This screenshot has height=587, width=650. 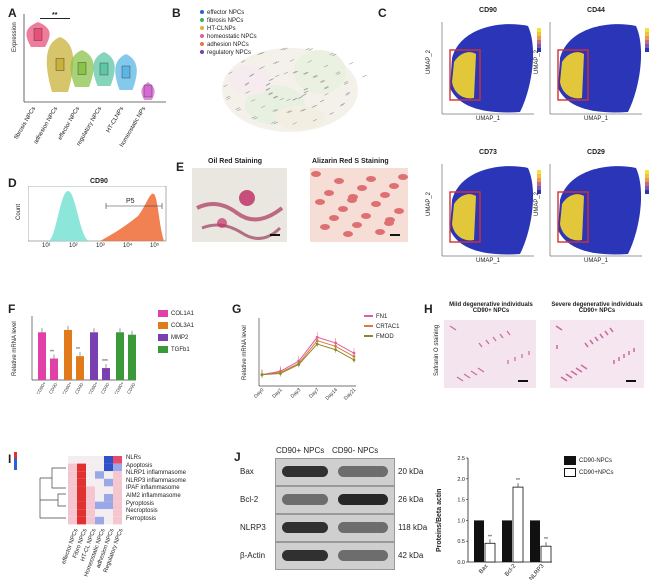 I want to click on heatmap-row-label: NLRP3 inflammasome, so click(x=156, y=480).